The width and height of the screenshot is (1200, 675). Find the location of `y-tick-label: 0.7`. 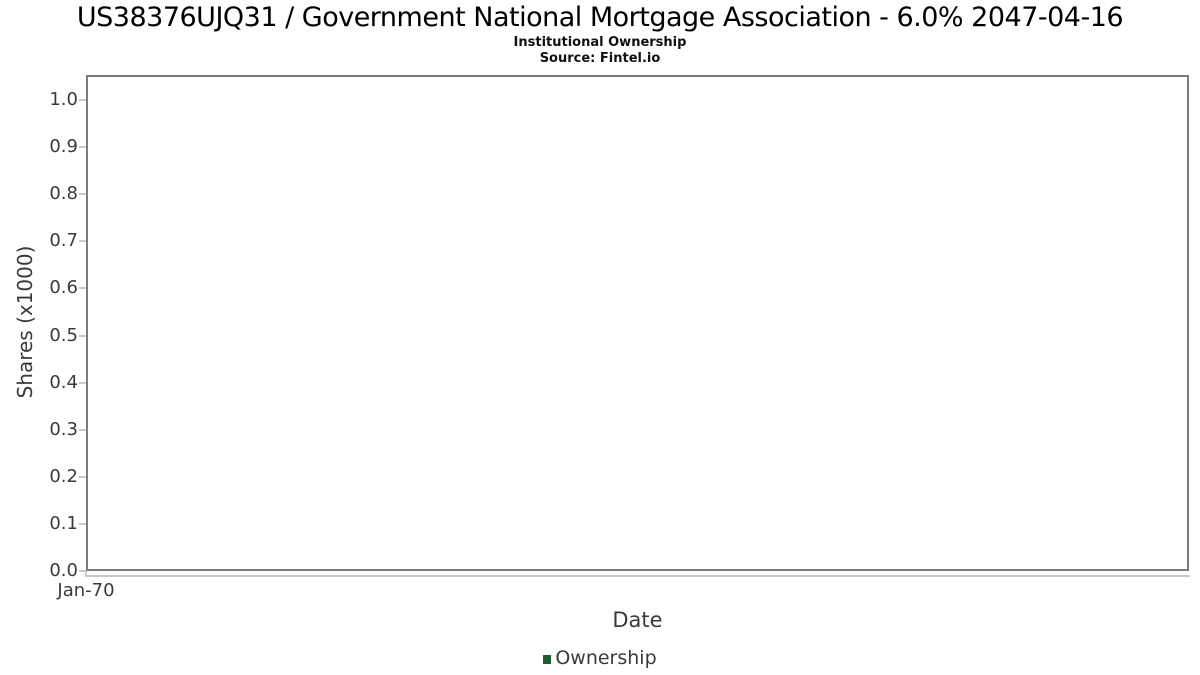

y-tick-label: 0.7 is located at coordinates (63, 241).